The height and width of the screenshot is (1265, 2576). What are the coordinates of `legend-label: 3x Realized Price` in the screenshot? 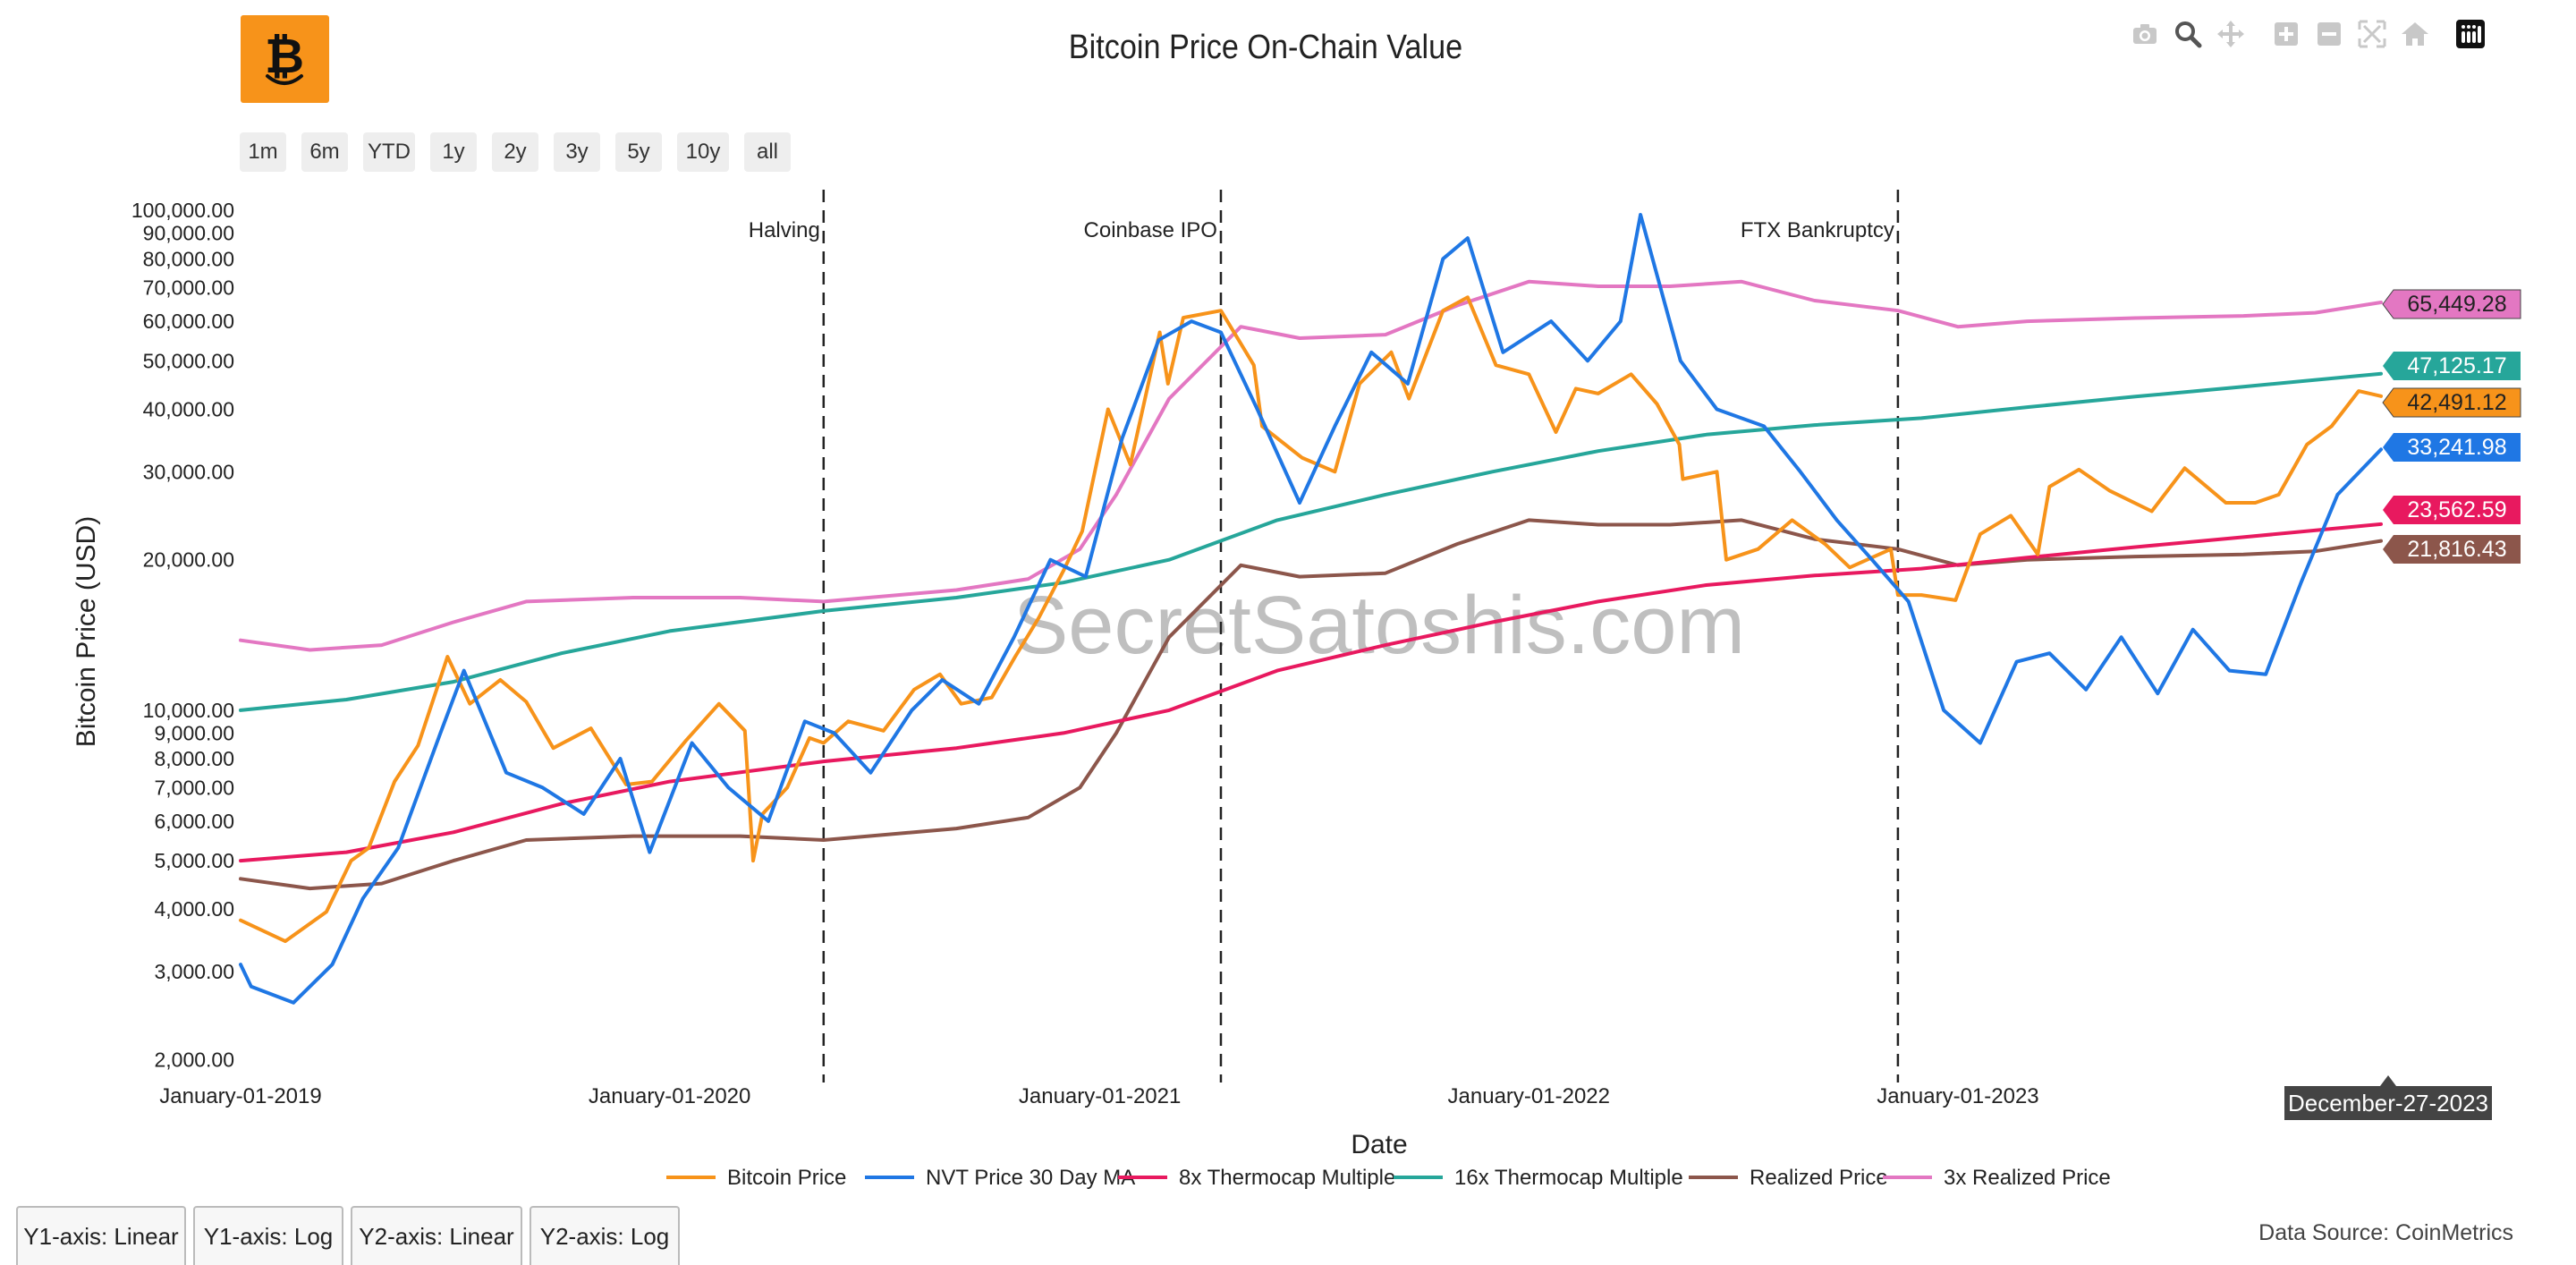 It's located at (2027, 1178).